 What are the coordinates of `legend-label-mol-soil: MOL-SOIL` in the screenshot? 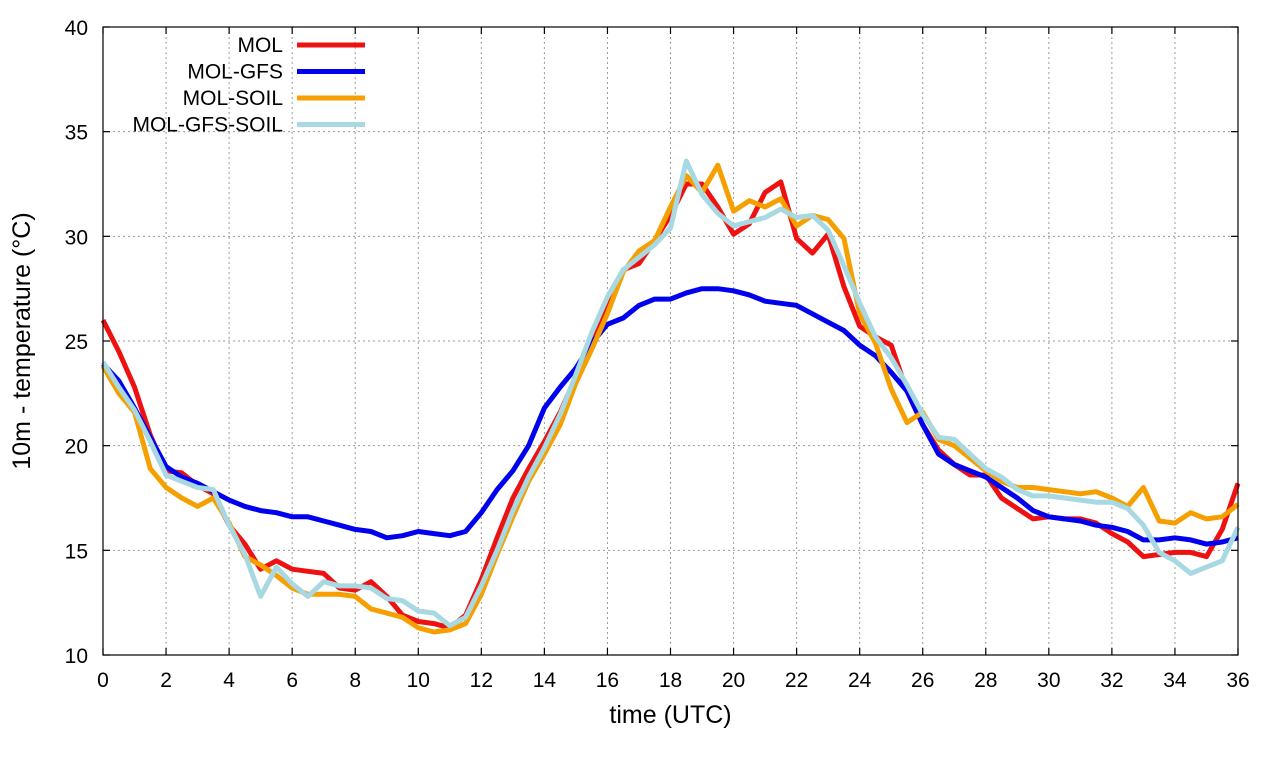 It's located at (233, 98).